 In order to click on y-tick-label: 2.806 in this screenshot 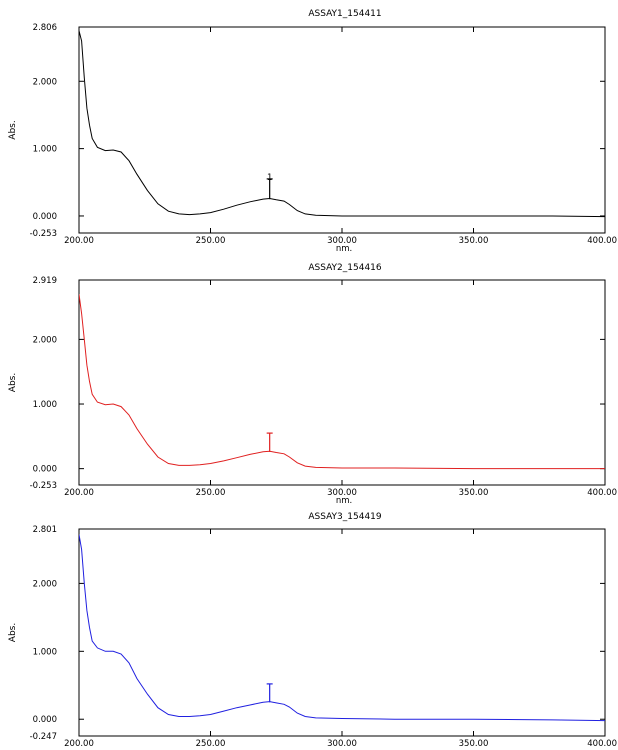, I will do `click(45, 28)`.